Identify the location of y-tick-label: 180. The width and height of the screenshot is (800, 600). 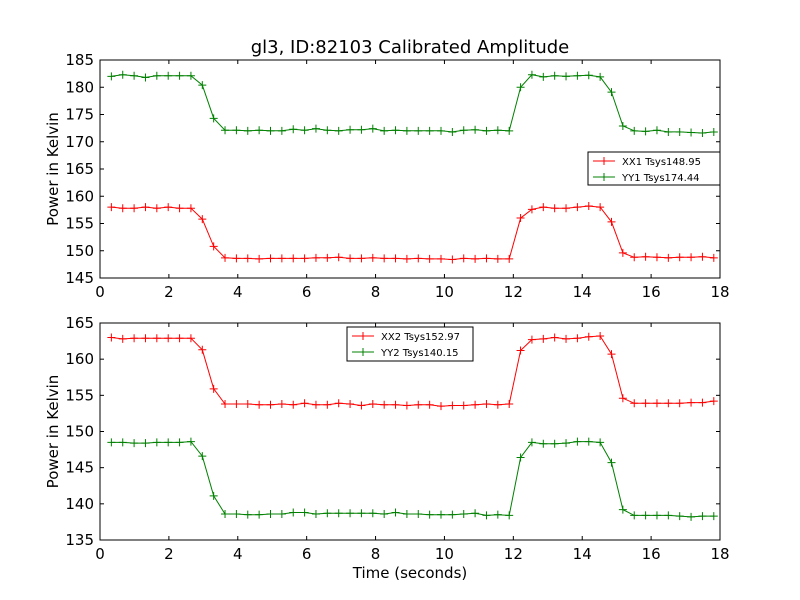
(79, 87).